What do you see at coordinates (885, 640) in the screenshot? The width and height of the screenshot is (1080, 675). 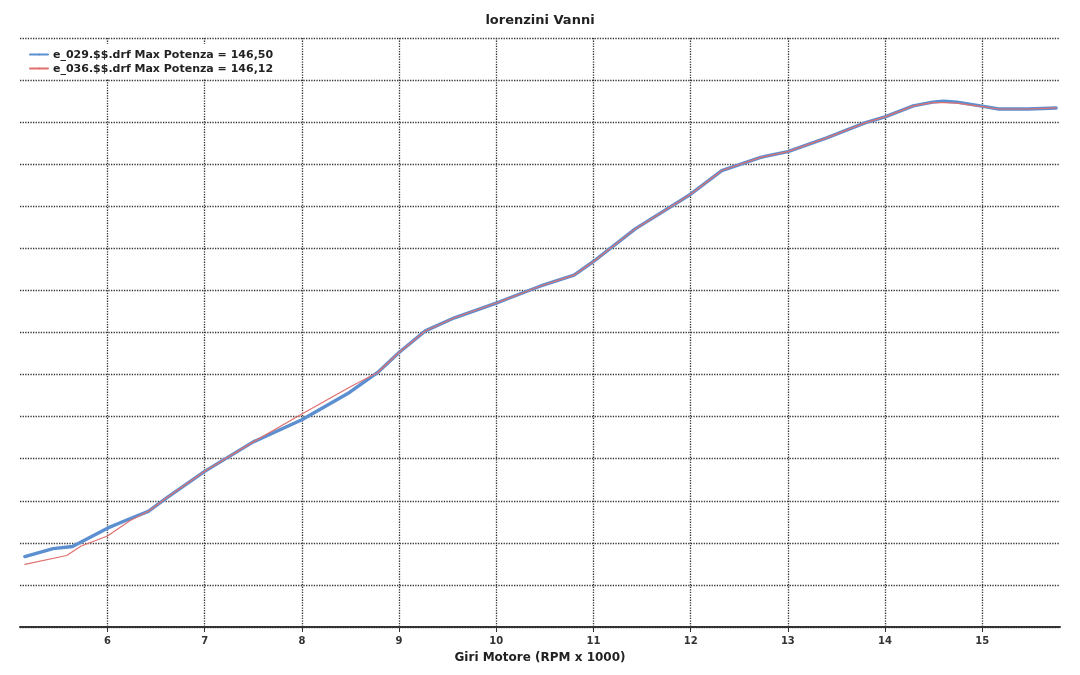 I see `x-tick-label: 14` at bounding box center [885, 640].